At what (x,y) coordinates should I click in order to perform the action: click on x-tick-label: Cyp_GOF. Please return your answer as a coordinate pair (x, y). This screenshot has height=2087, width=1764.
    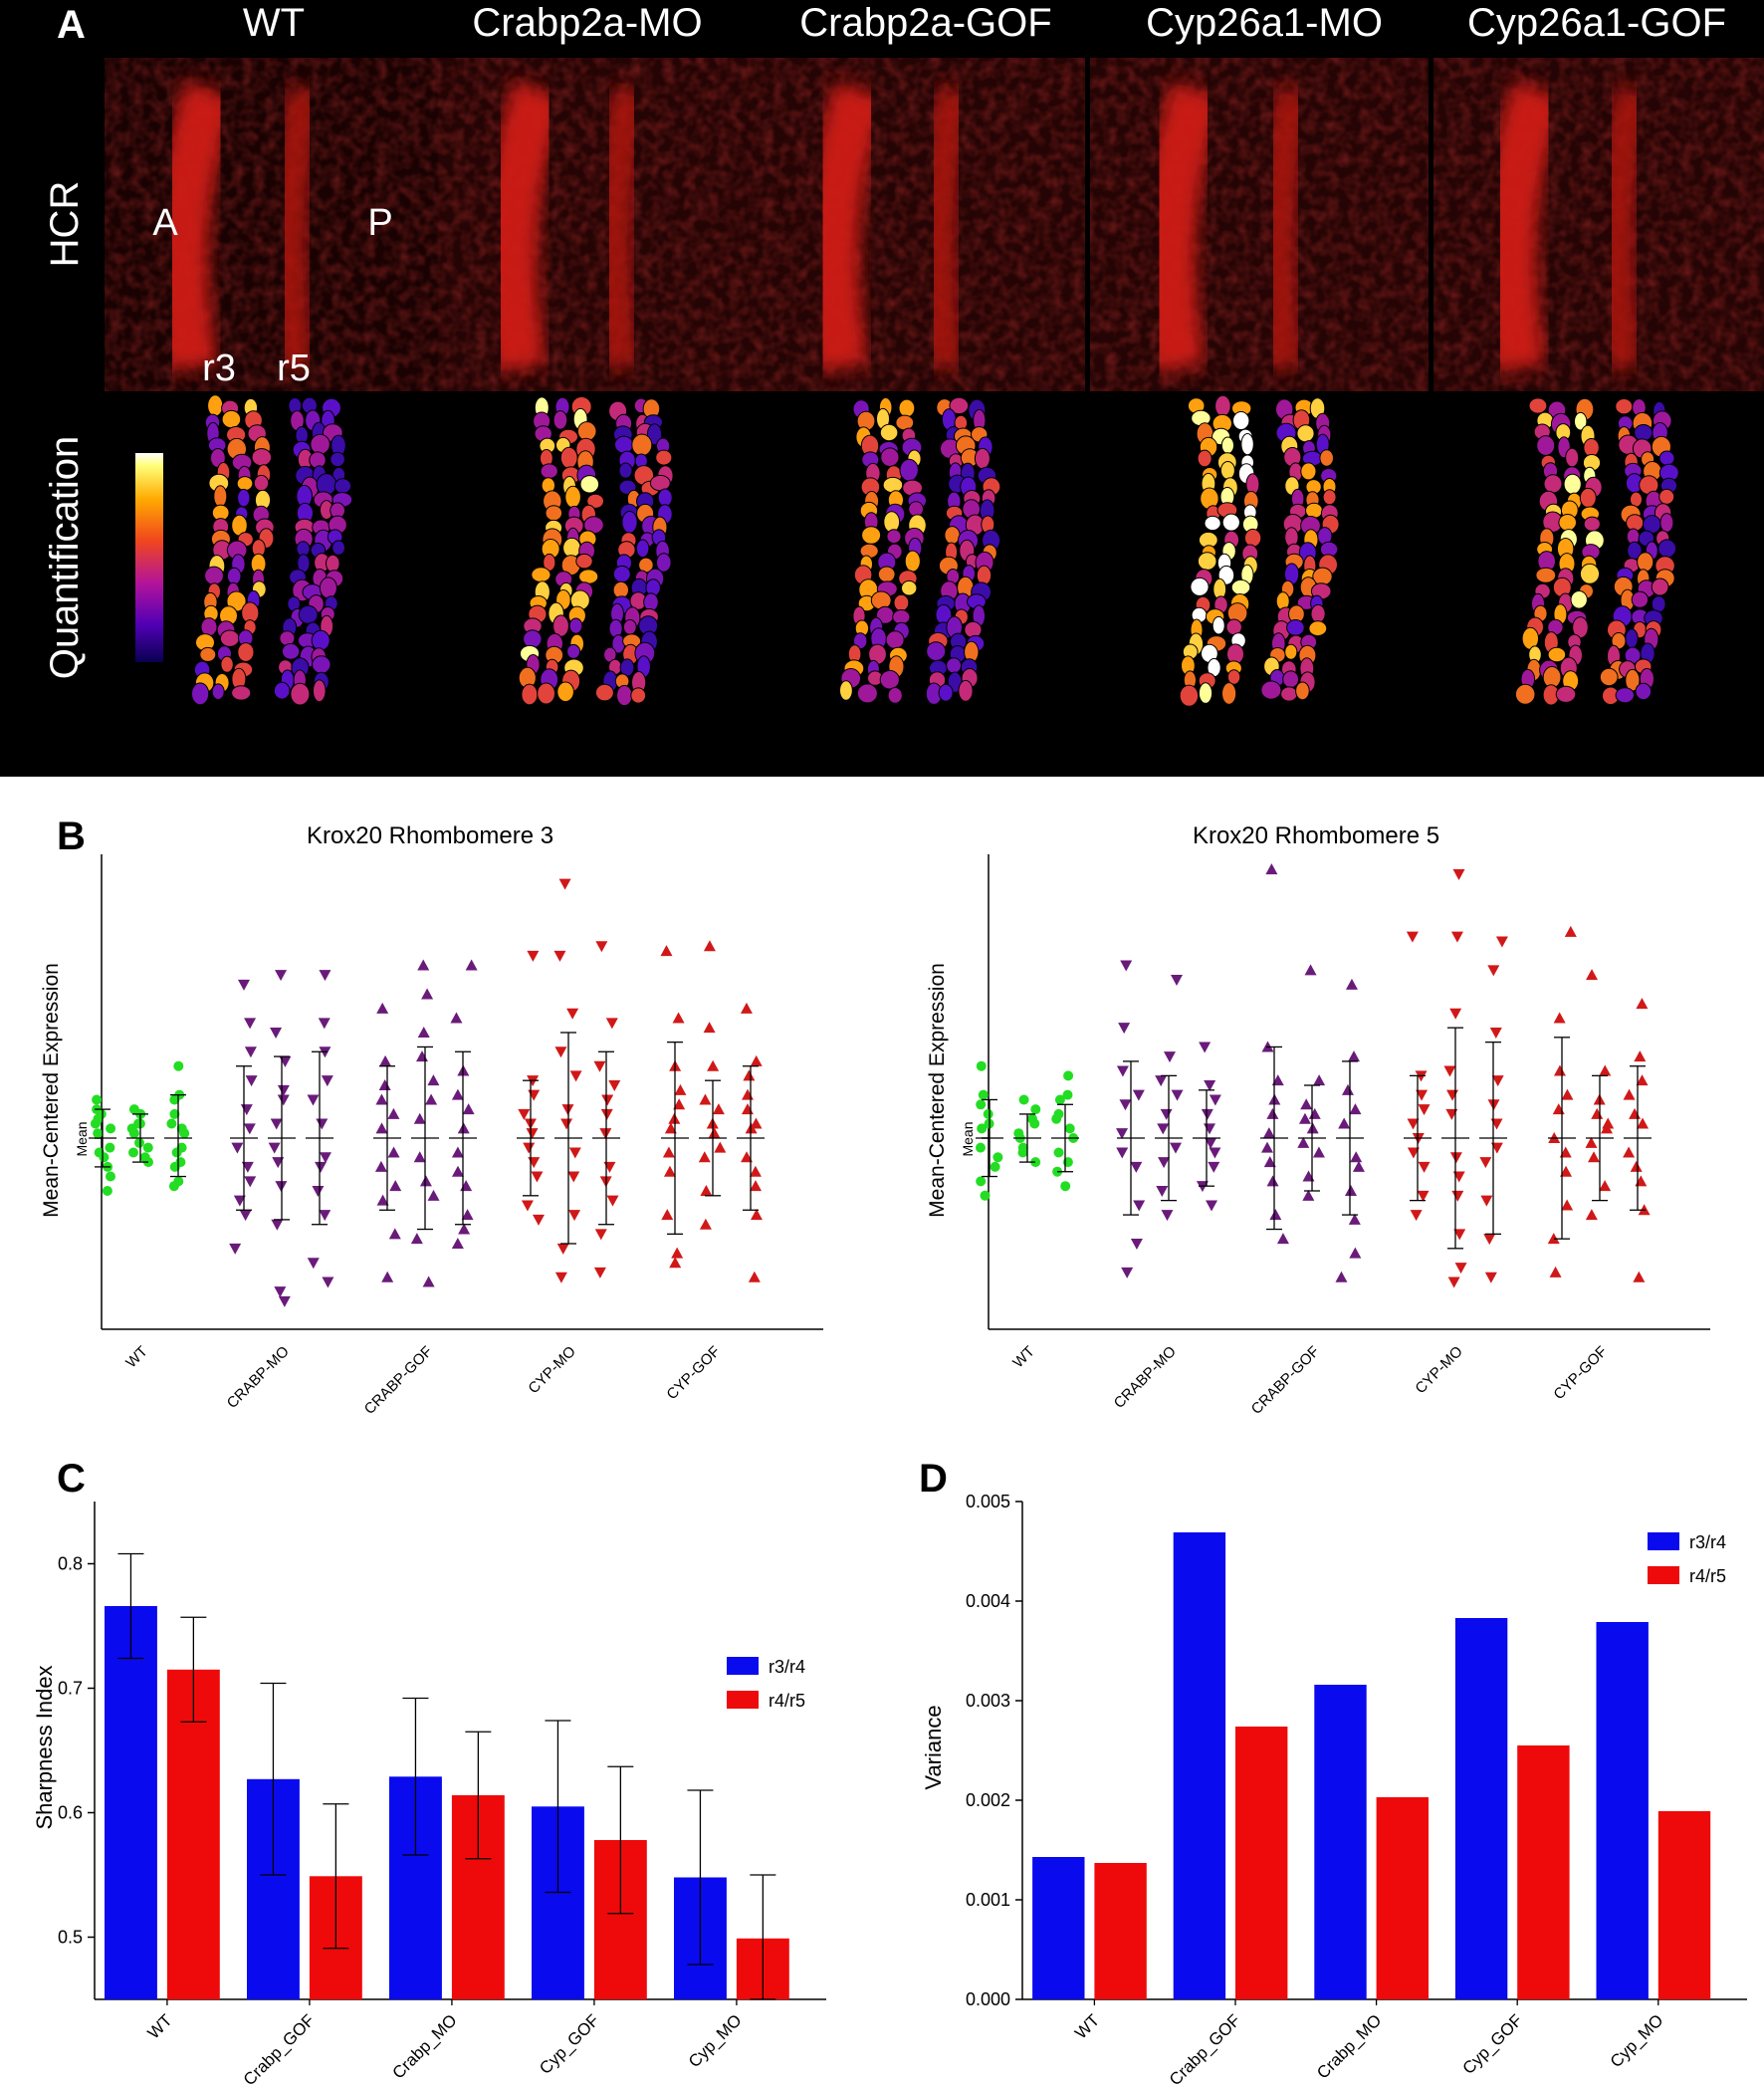
    Looking at the image, I should click on (1492, 2044).